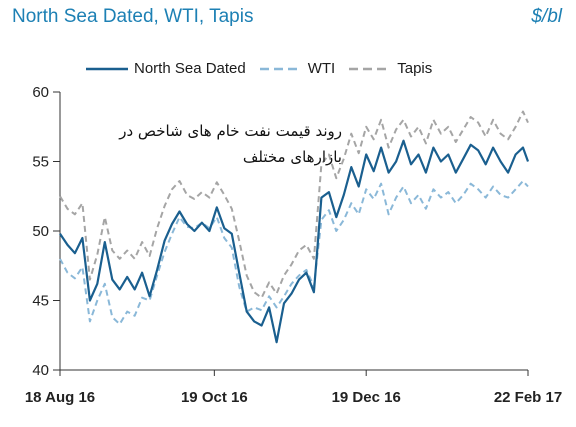 The image size is (576, 427). Describe the element at coordinates (190, 68) in the screenshot. I see `legend-label-north-sea-dated: North Sea Dated` at that location.